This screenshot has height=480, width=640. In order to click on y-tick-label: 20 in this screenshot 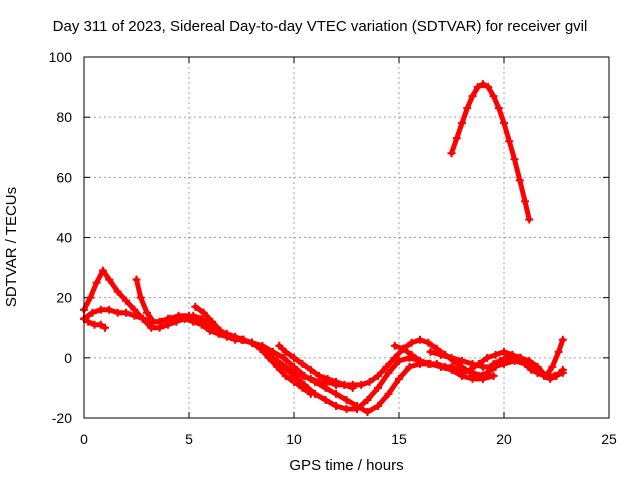, I will do `click(64, 298)`.